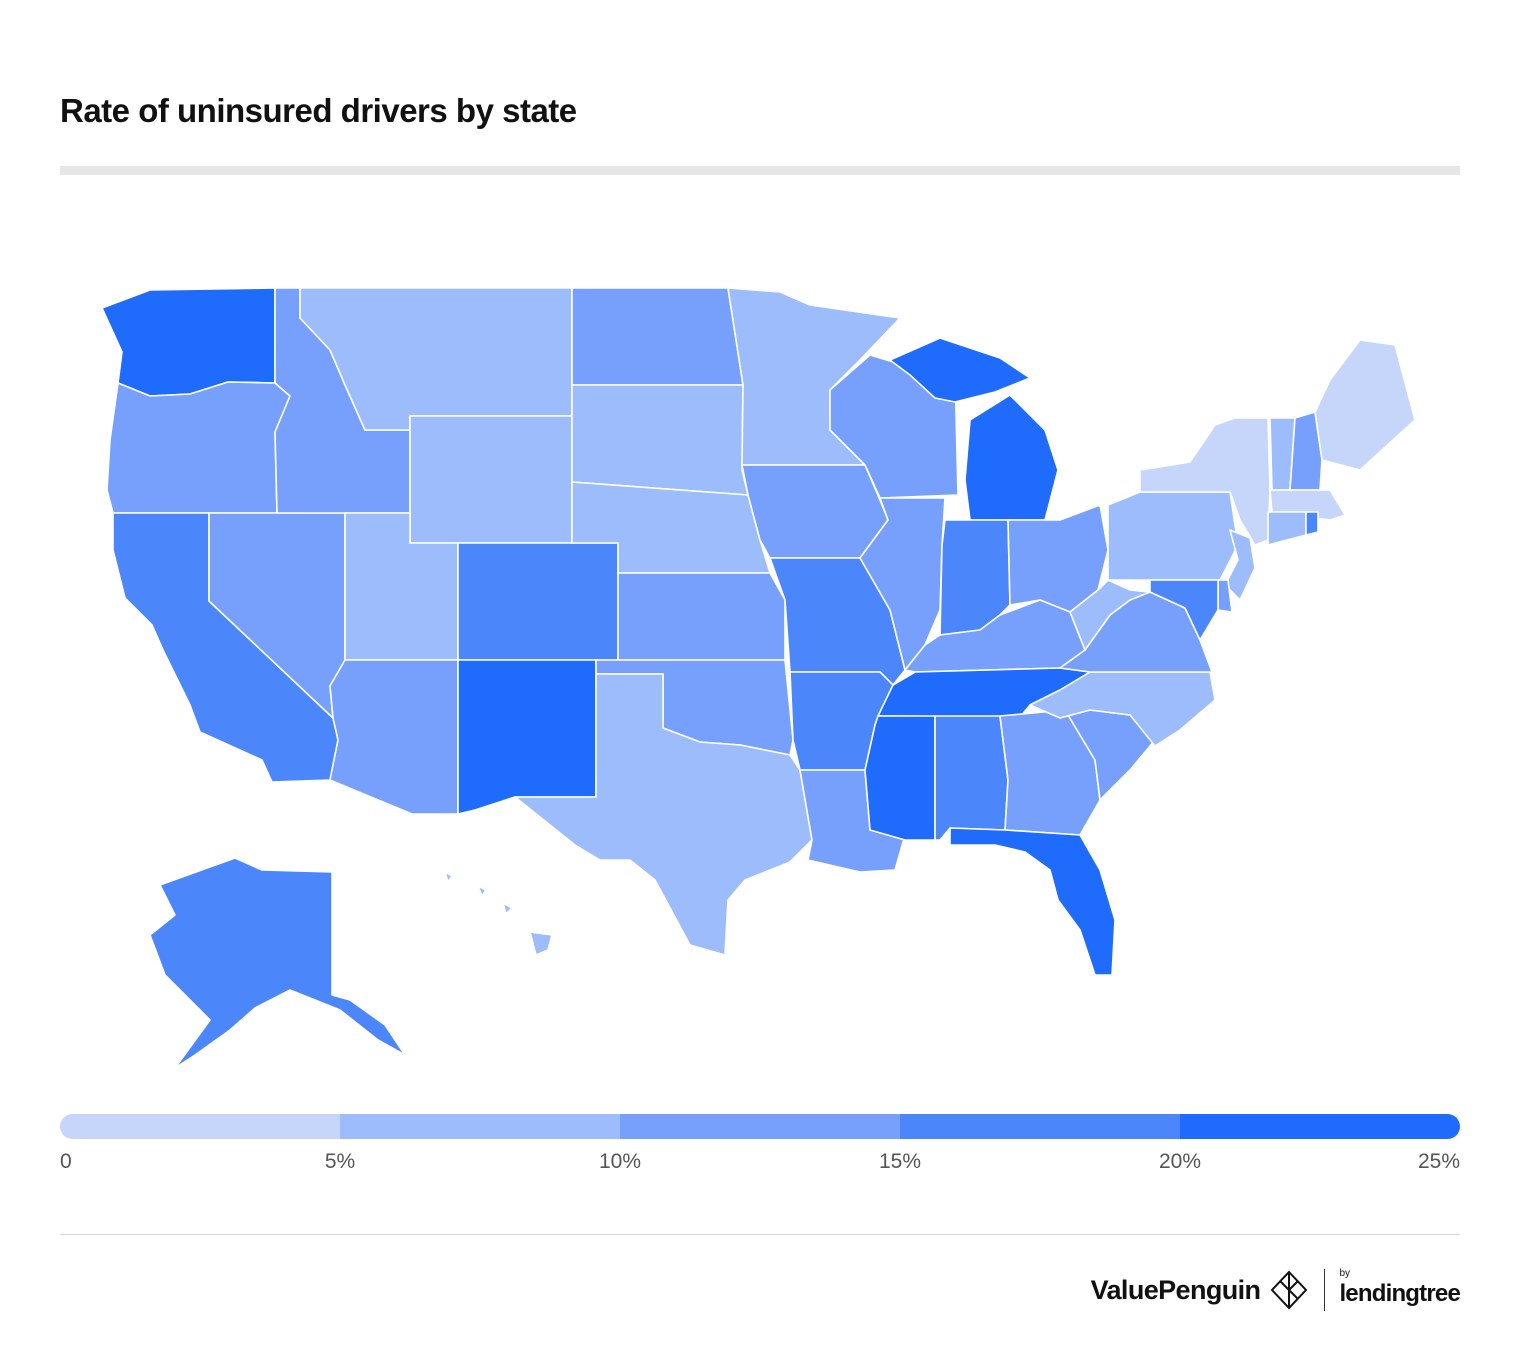 The height and width of the screenshot is (1346, 1520). What do you see at coordinates (318, 110) in the screenshot?
I see `chart-title: Rate of uninsured drivers by state` at bounding box center [318, 110].